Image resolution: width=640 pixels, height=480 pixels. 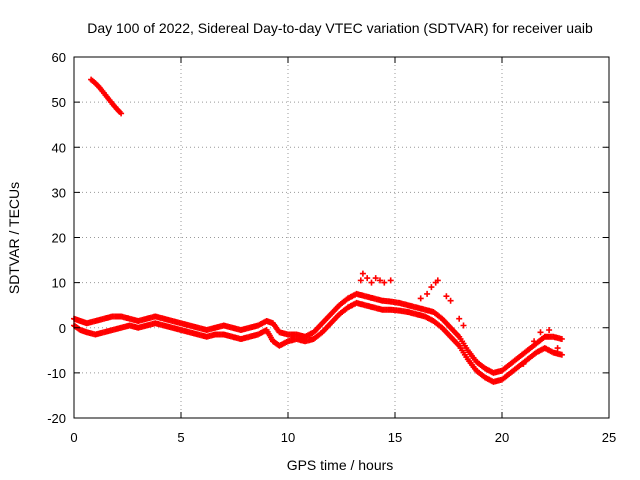 I want to click on x-tick-label: 25, so click(x=609, y=437).